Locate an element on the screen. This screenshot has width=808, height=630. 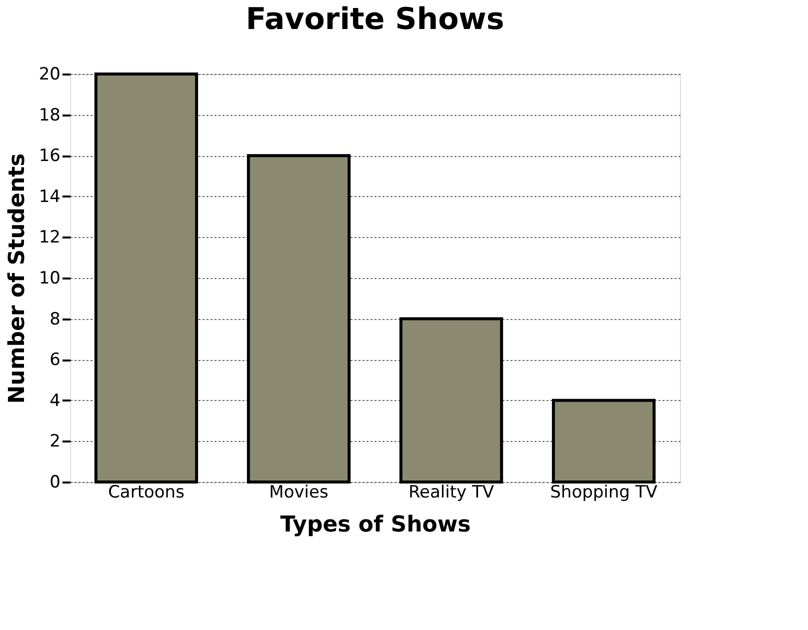
x-tick-label: Cartoons is located at coordinates (146, 492).